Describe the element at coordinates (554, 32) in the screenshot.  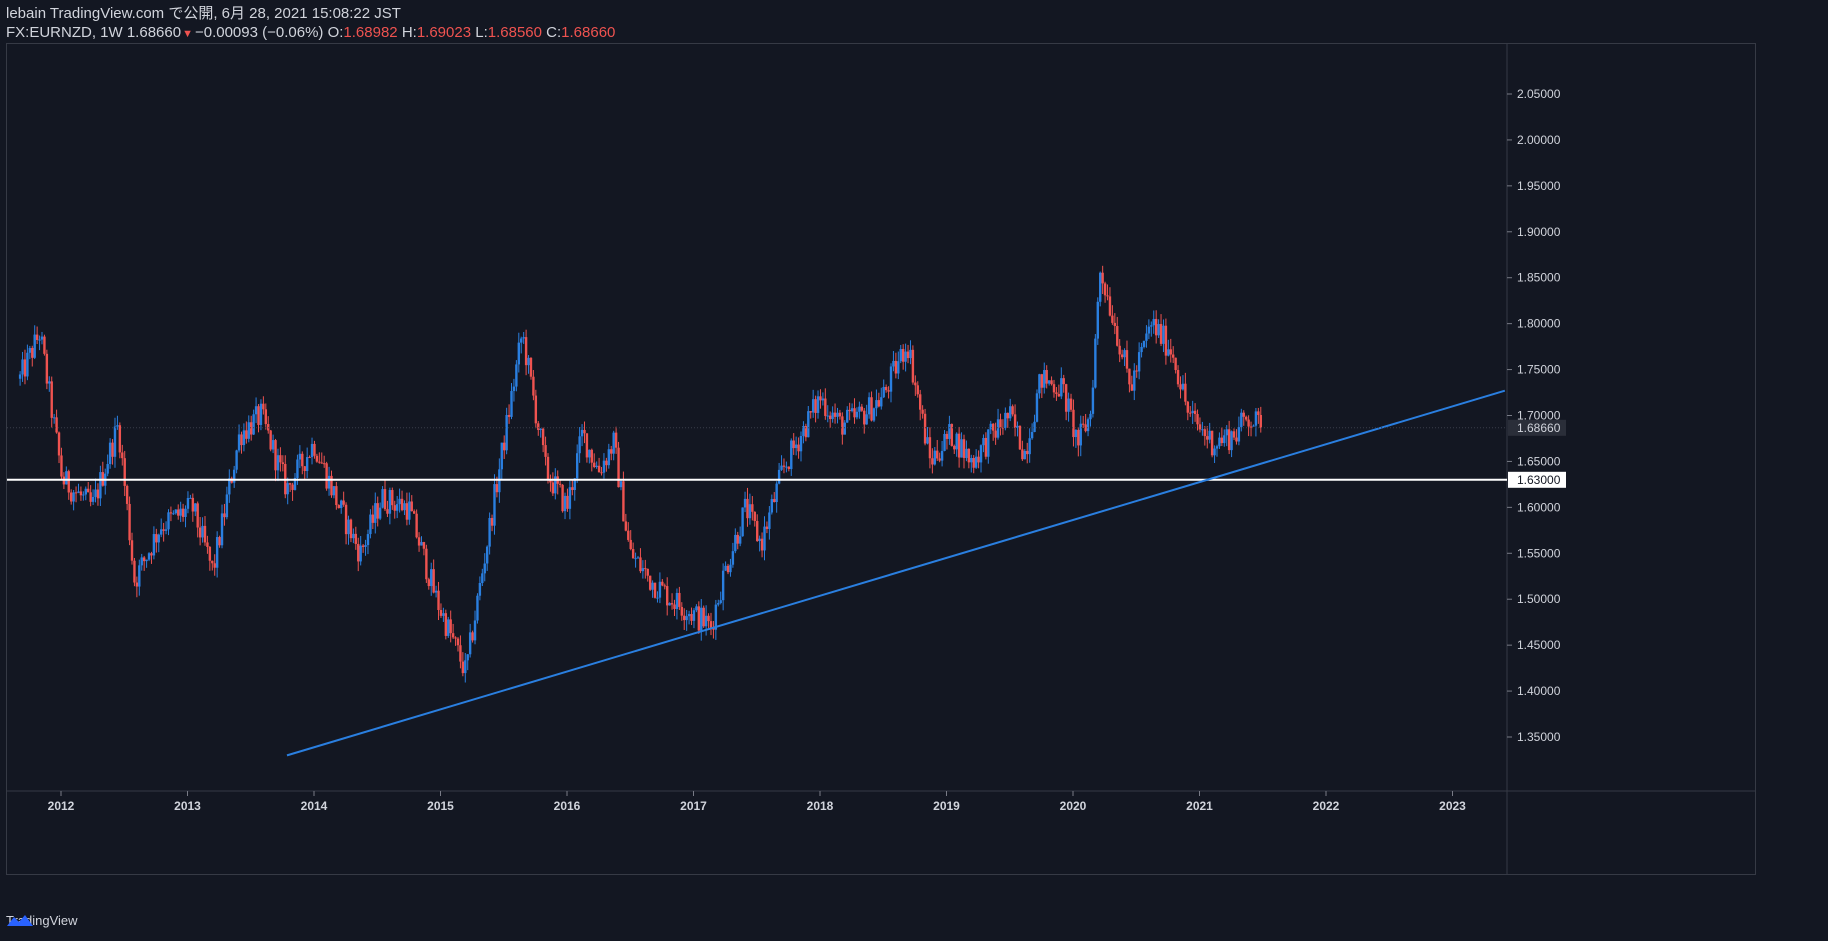
I see `close-label: C:` at that location.